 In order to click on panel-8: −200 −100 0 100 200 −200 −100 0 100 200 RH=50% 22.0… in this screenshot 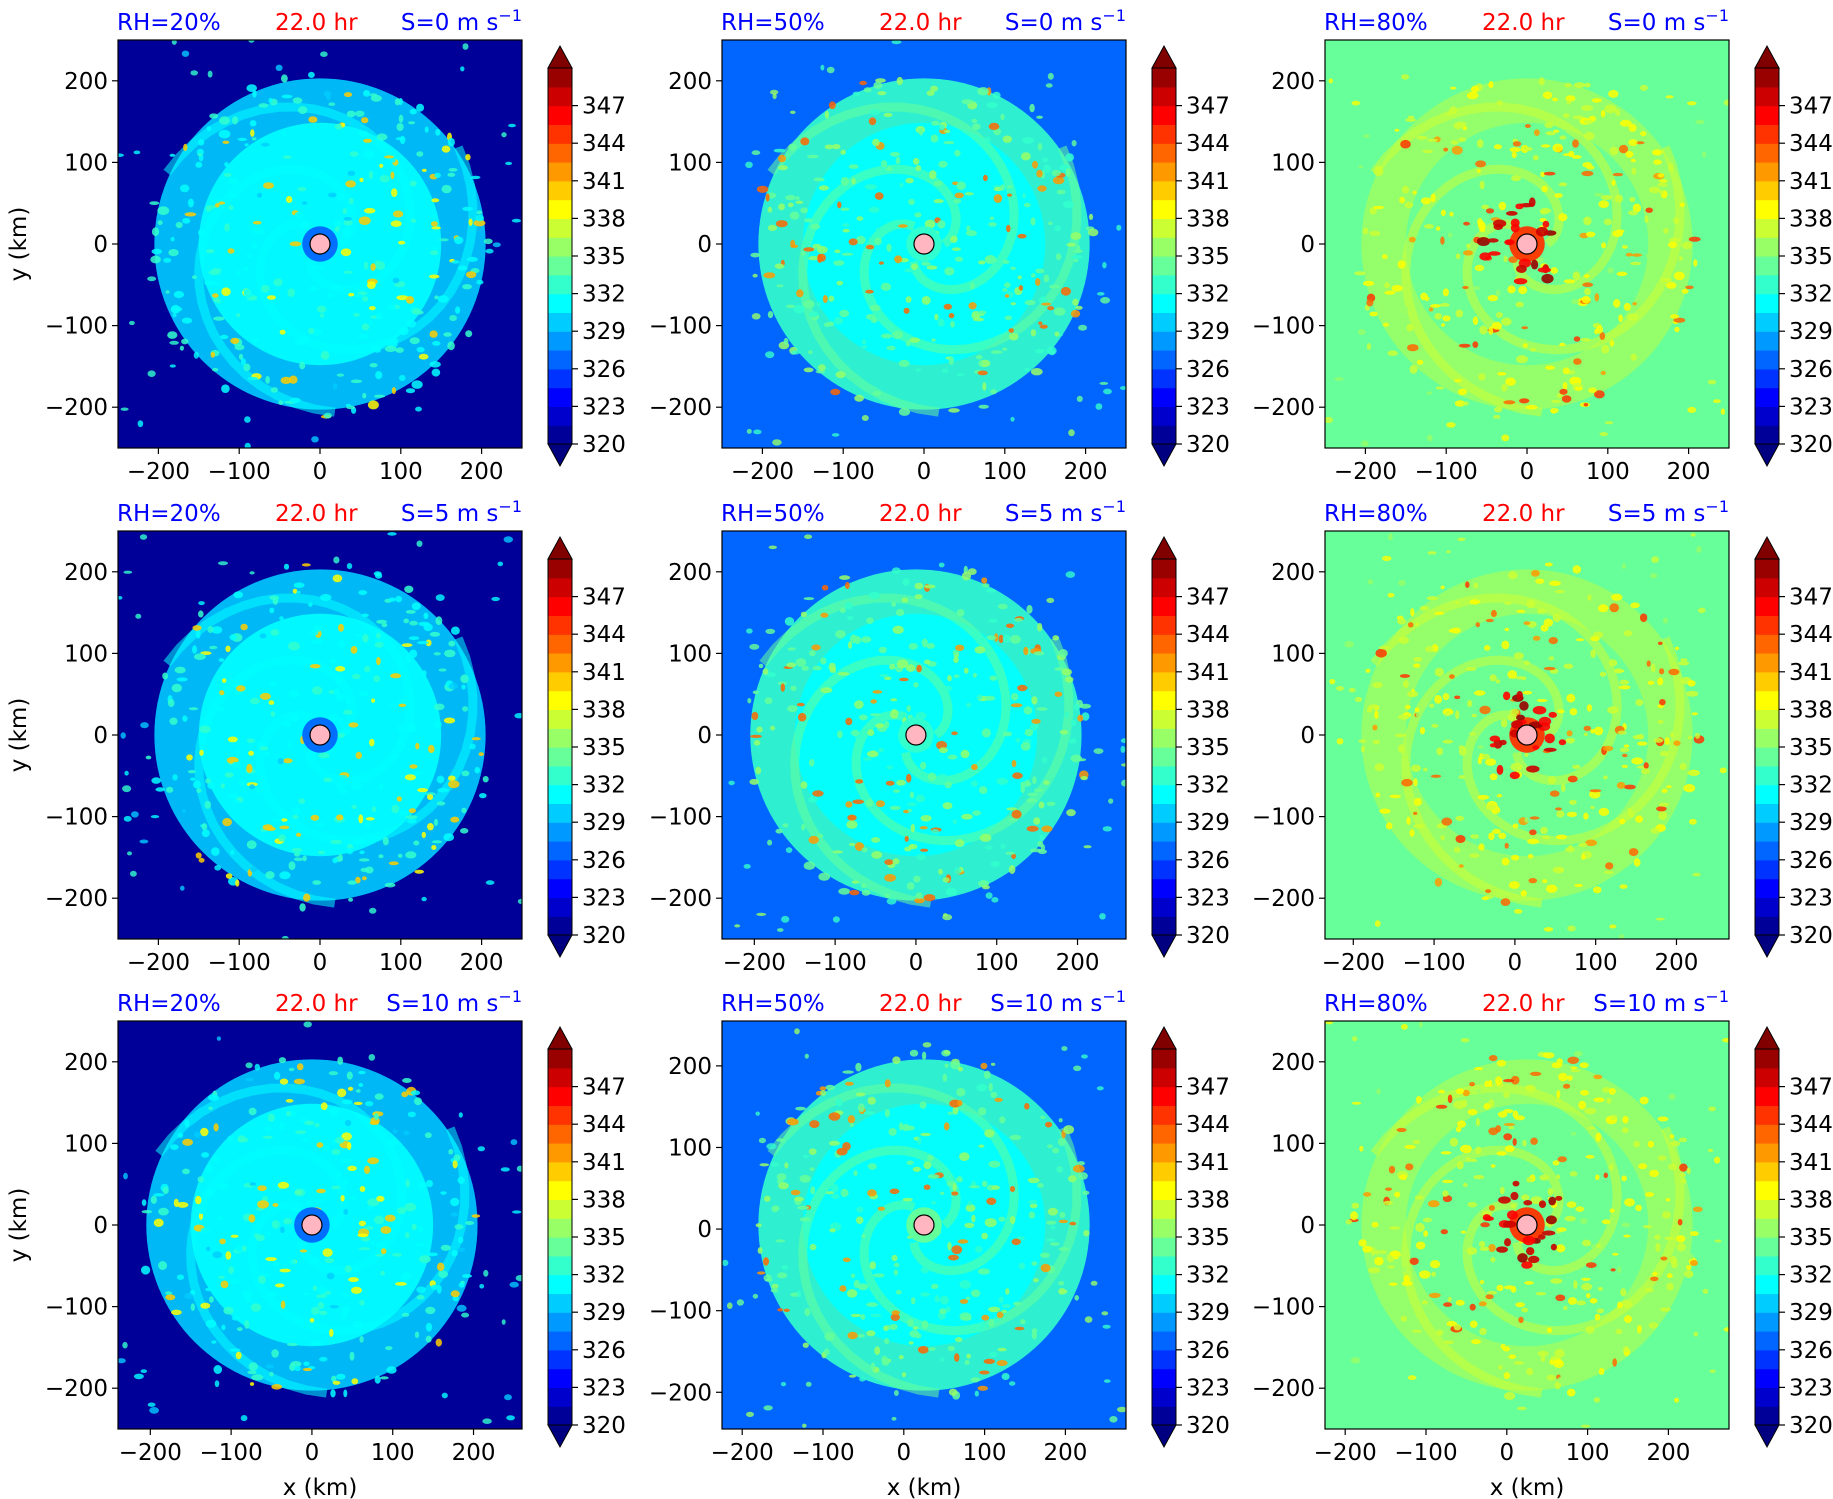, I will do `click(939, 1243)`.